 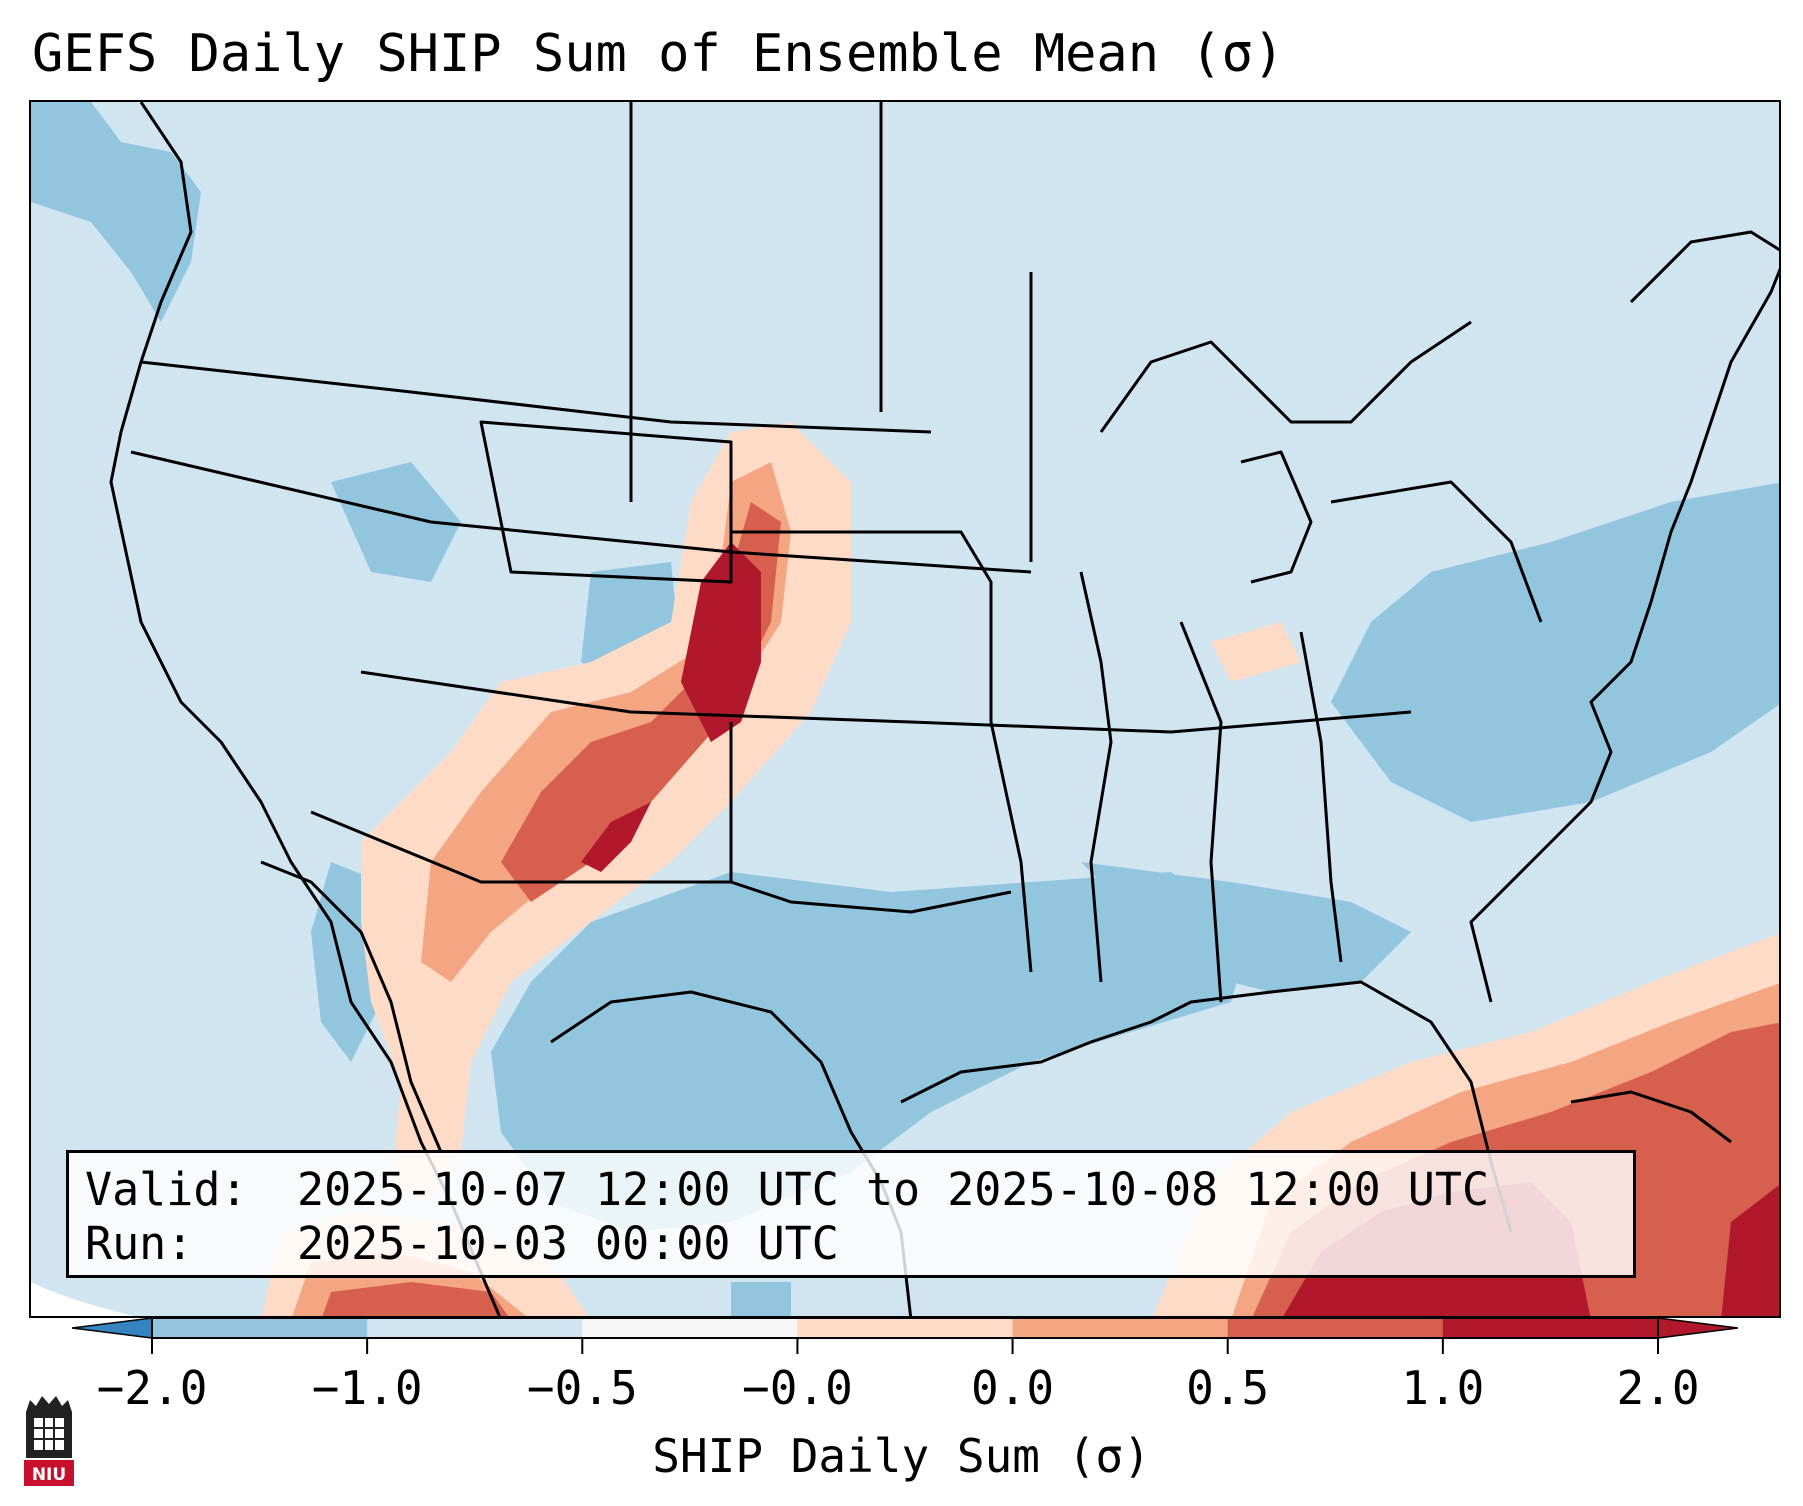 What do you see at coordinates (112, 1328) in the screenshot?
I see `colorbar-extend-low` at bounding box center [112, 1328].